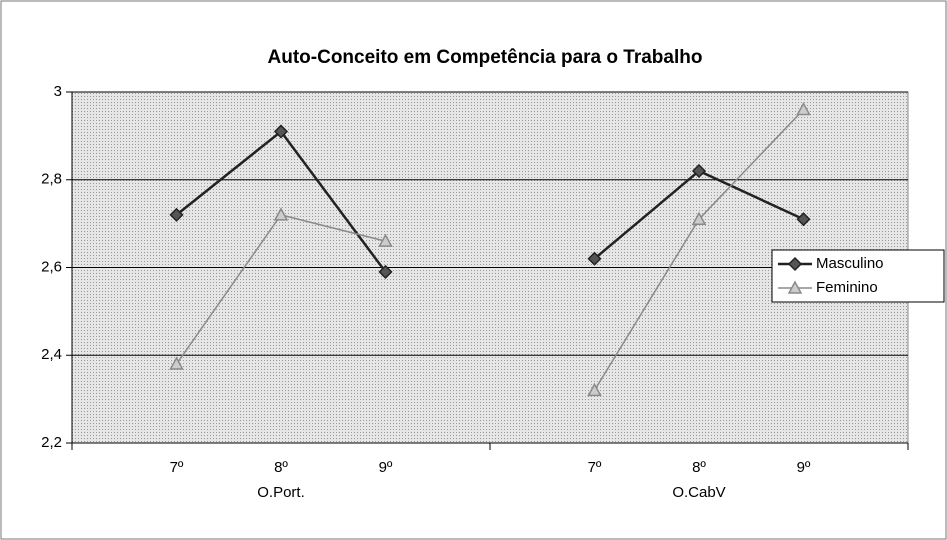 This screenshot has height=540, width=947. Describe the element at coordinates (58, 91) in the screenshot. I see `y-tick-label: 3` at that location.